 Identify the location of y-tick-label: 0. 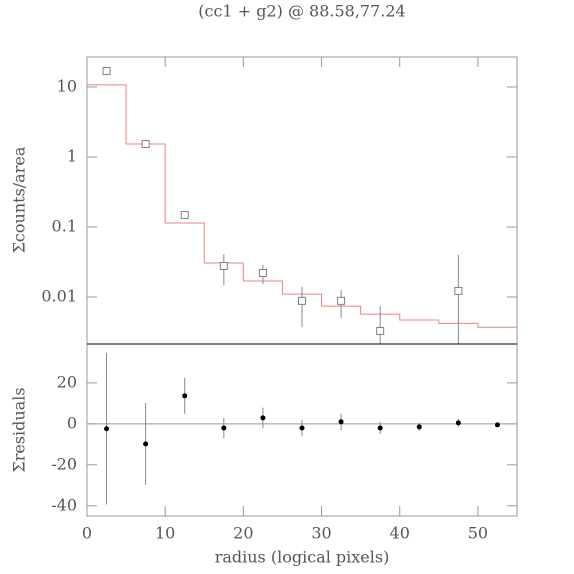
(72, 422).